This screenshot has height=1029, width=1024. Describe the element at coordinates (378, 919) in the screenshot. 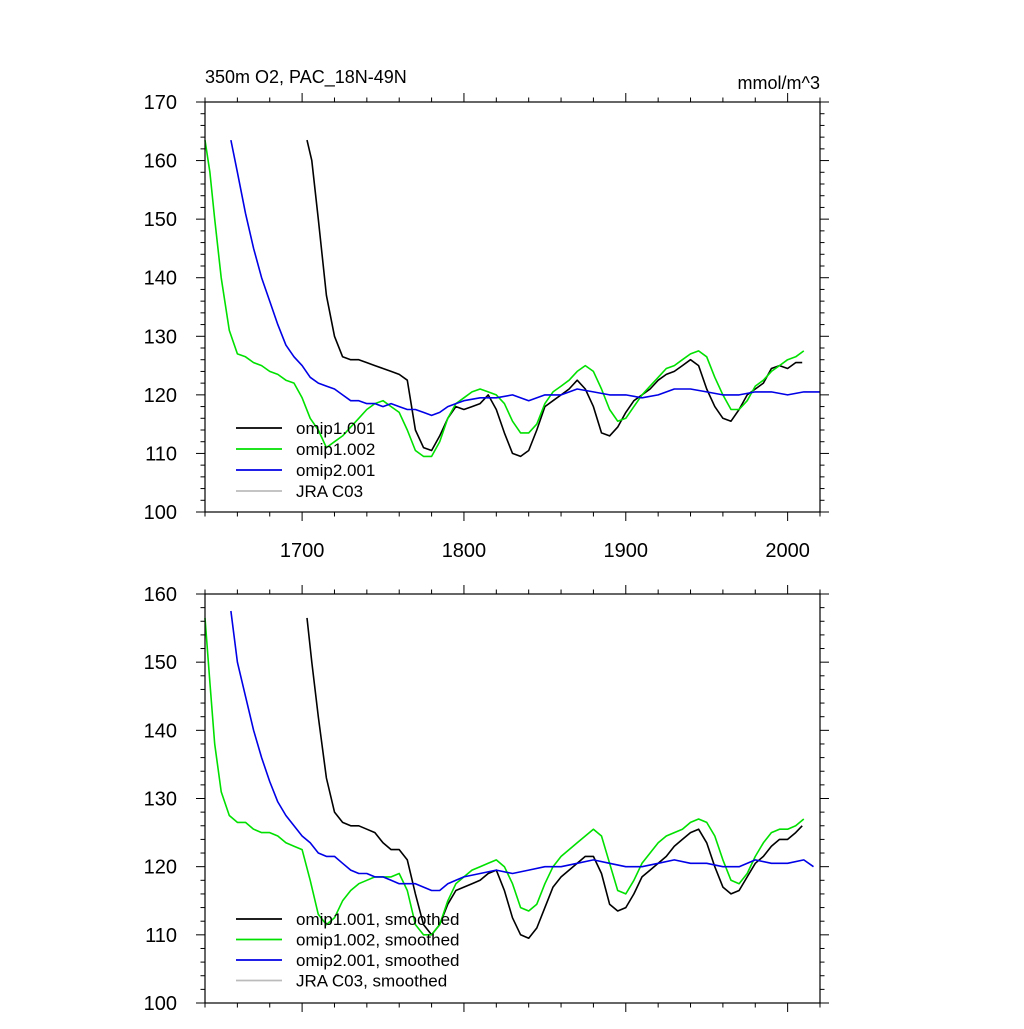

I see `legend-label: omip1.001, smoothed` at that location.